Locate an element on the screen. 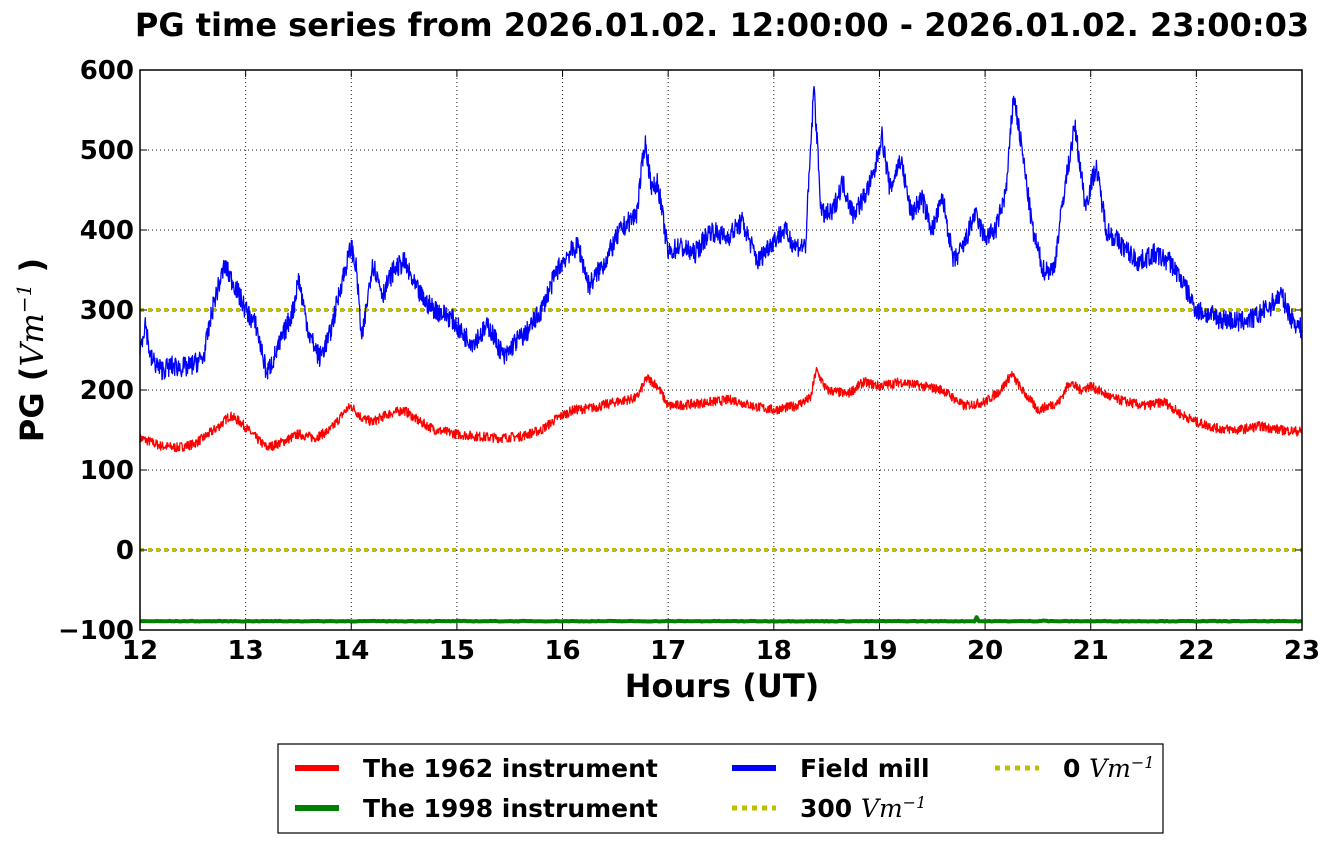 This screenshot has height=844, width=1341. y-tick-label: 300 is located at coordinates (107, 311).